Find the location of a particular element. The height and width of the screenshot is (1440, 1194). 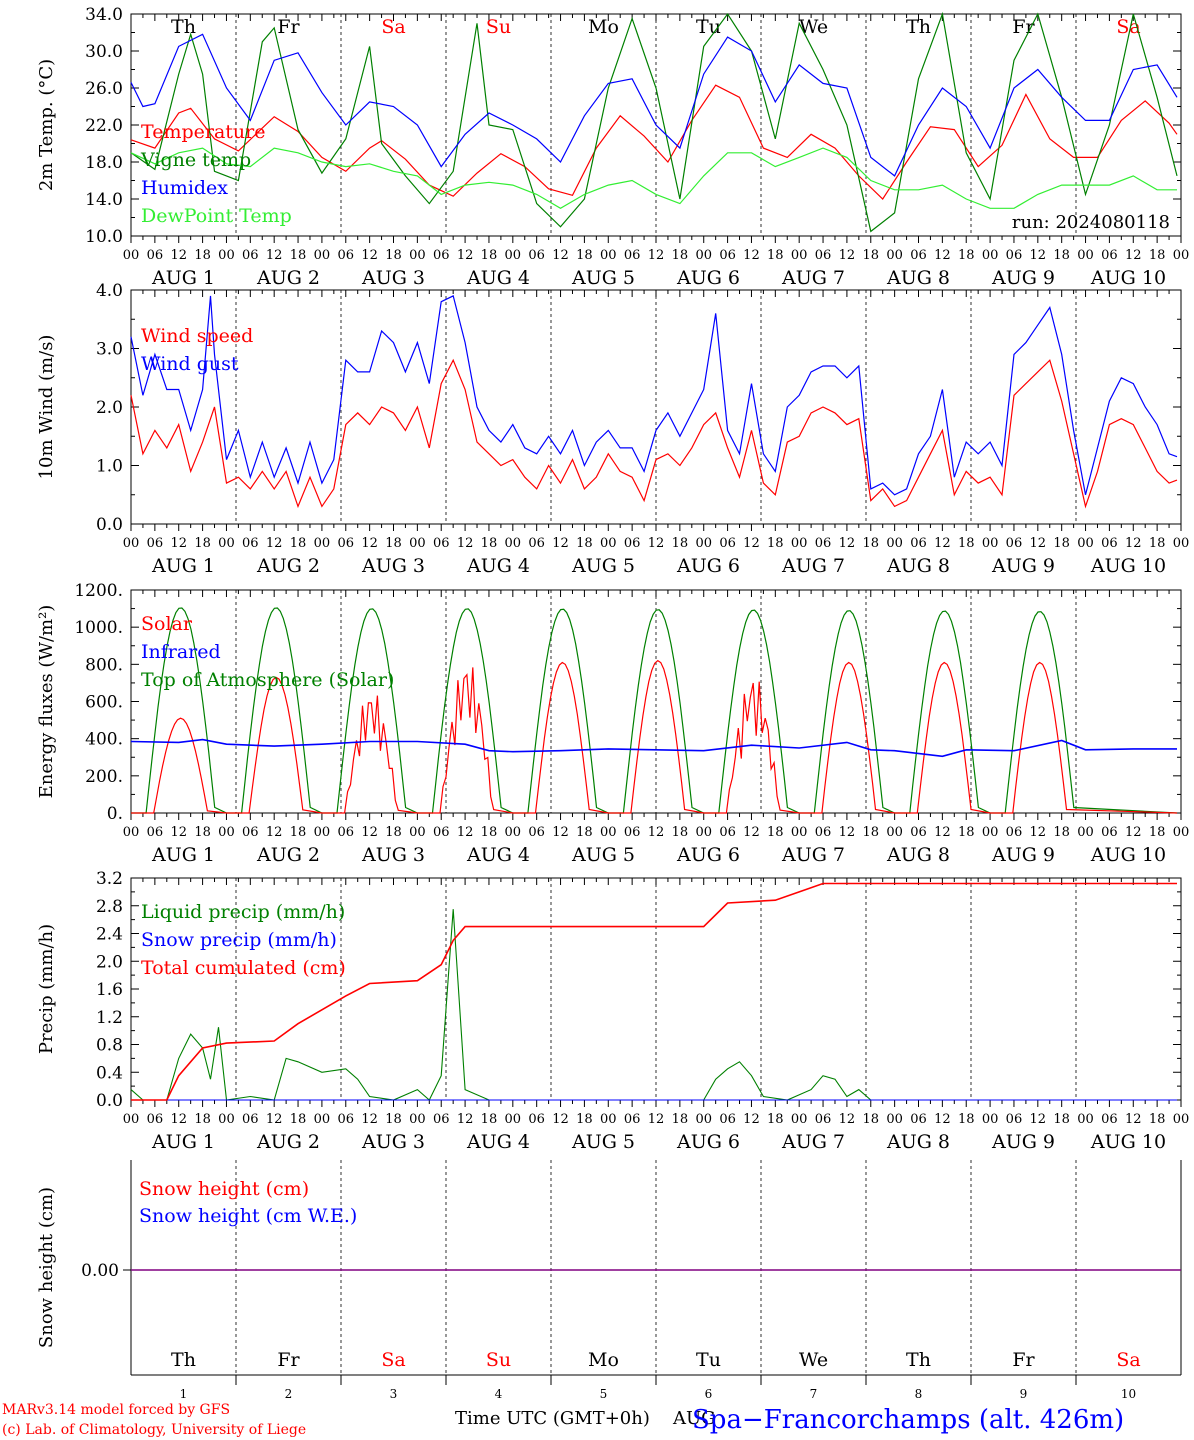

y-tick-label: 200. is located at coordinates (104, 777).